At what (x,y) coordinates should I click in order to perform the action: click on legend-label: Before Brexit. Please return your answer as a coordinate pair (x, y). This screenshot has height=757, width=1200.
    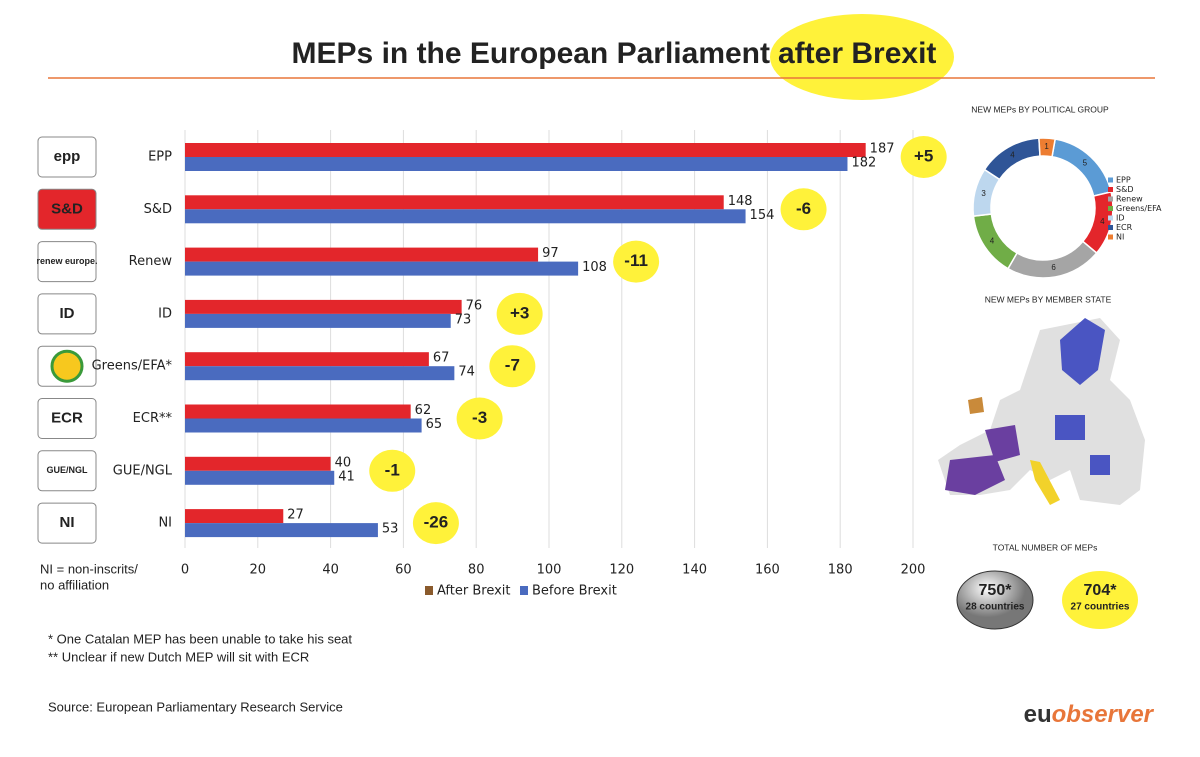
    Looking at the image, I should click on (574, 591).